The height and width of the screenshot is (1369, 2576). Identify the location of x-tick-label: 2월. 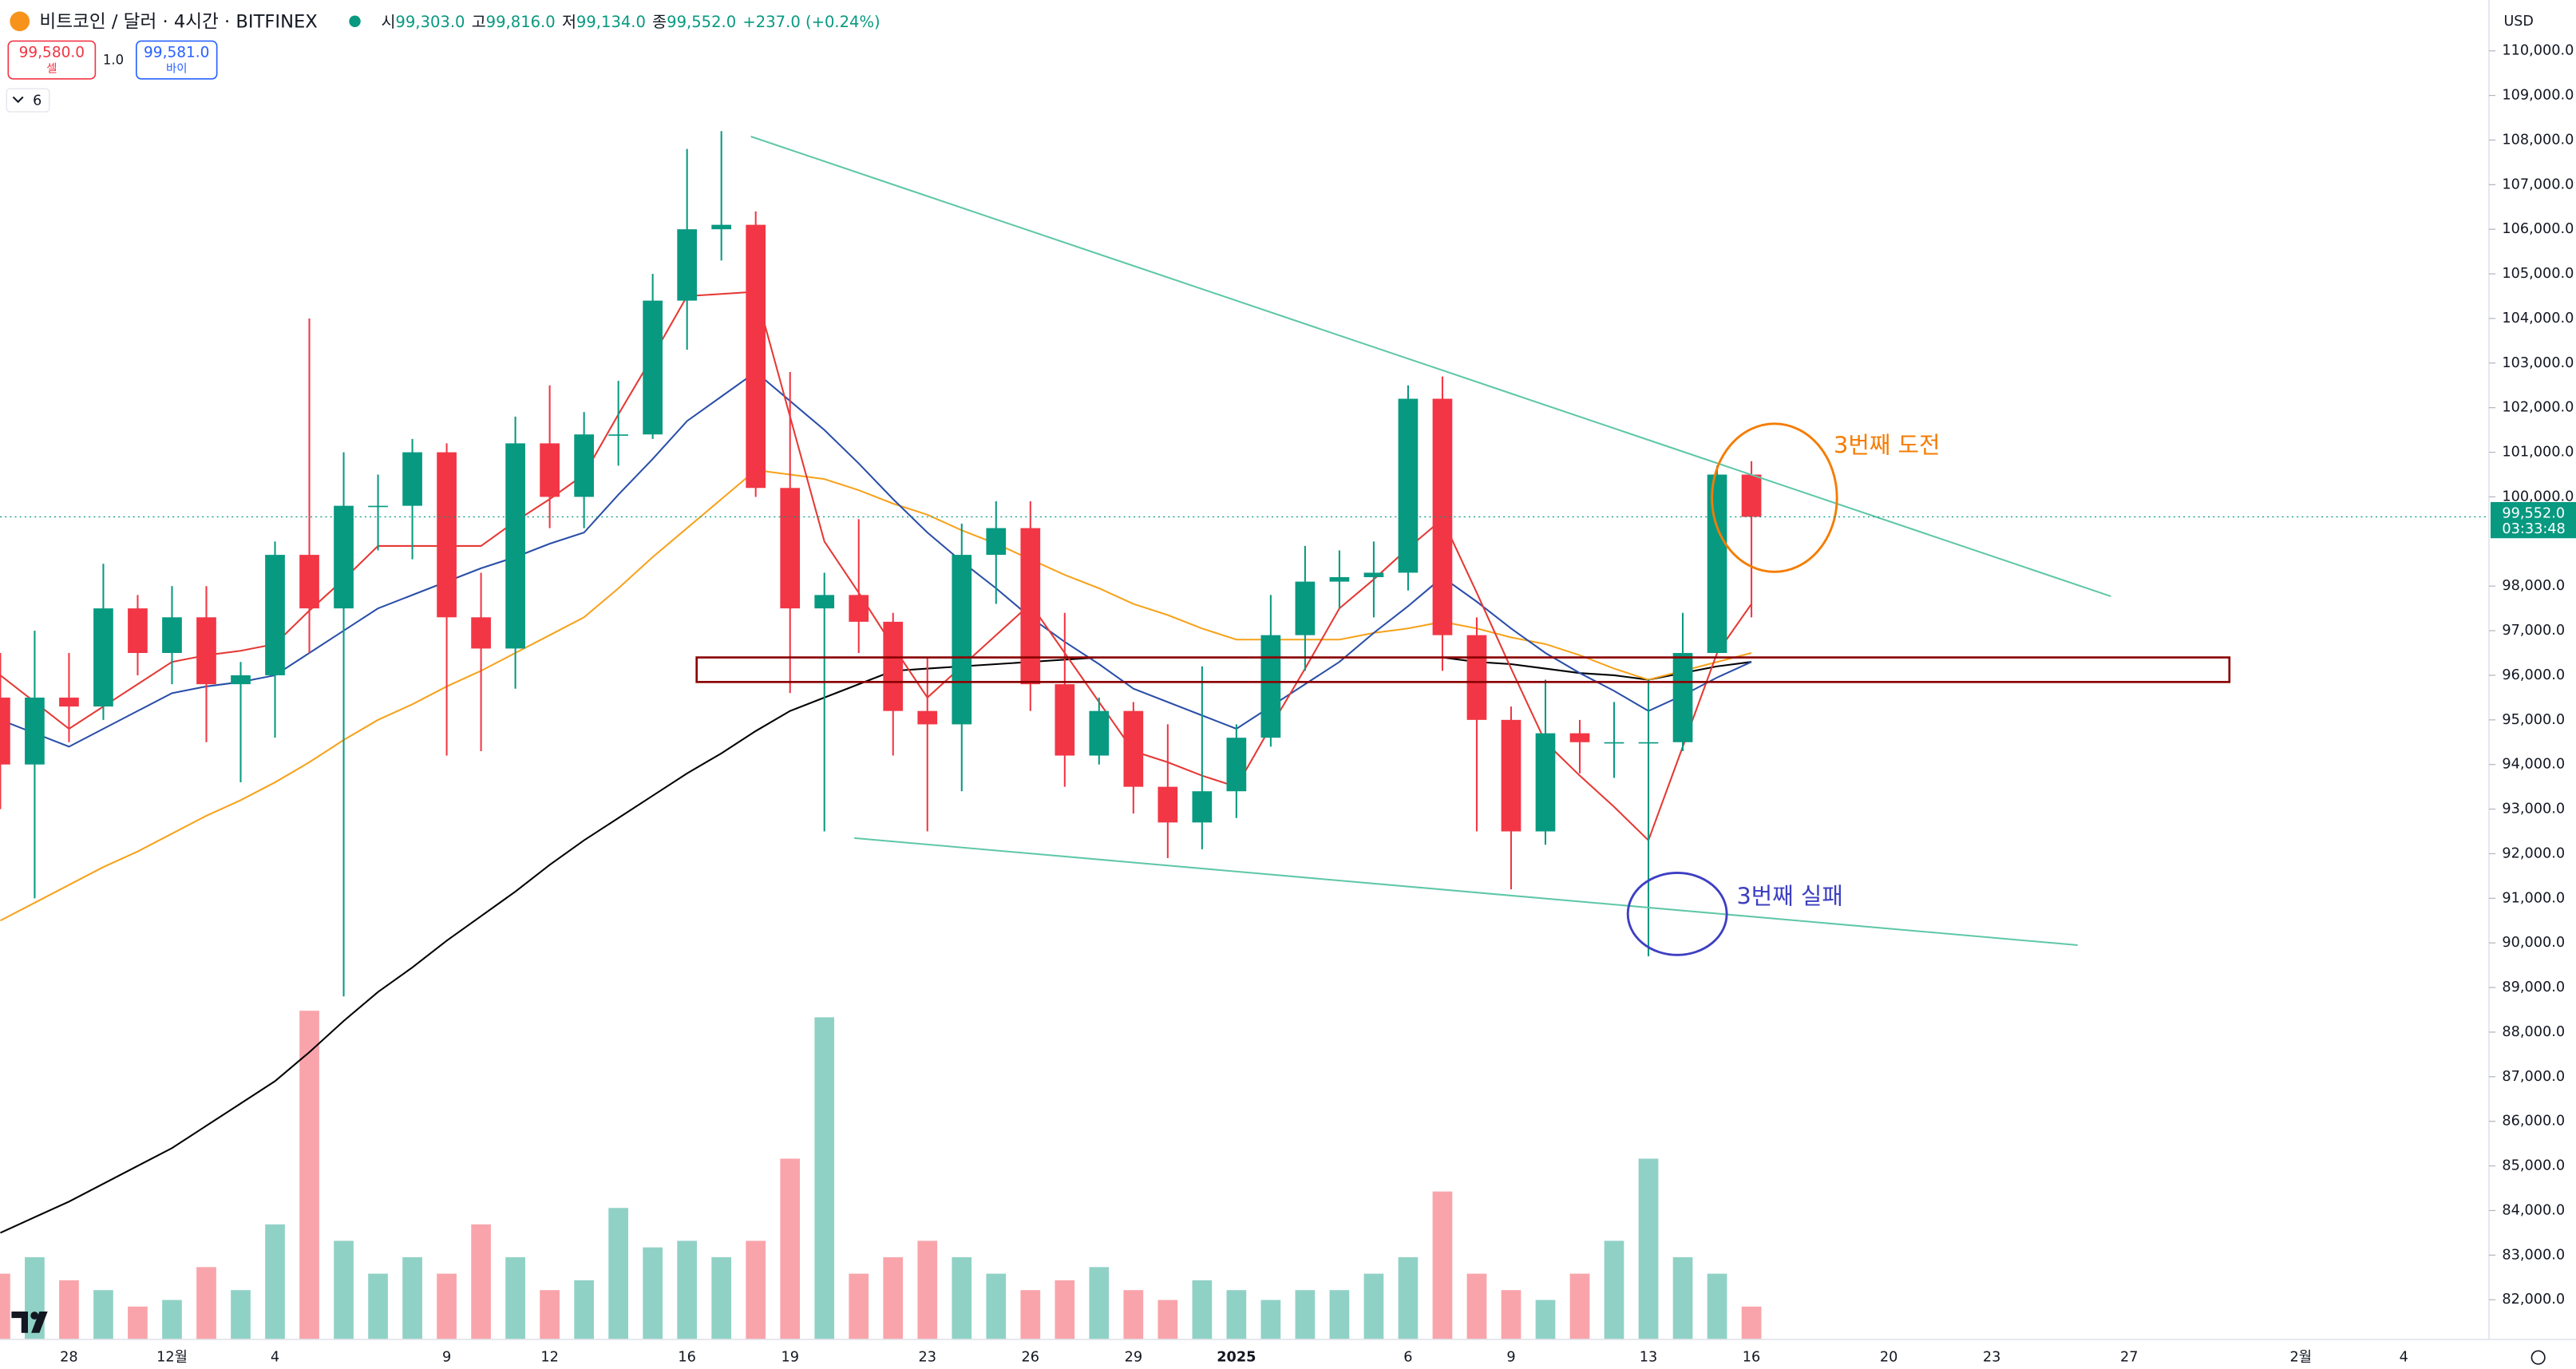
(2301, 1358).